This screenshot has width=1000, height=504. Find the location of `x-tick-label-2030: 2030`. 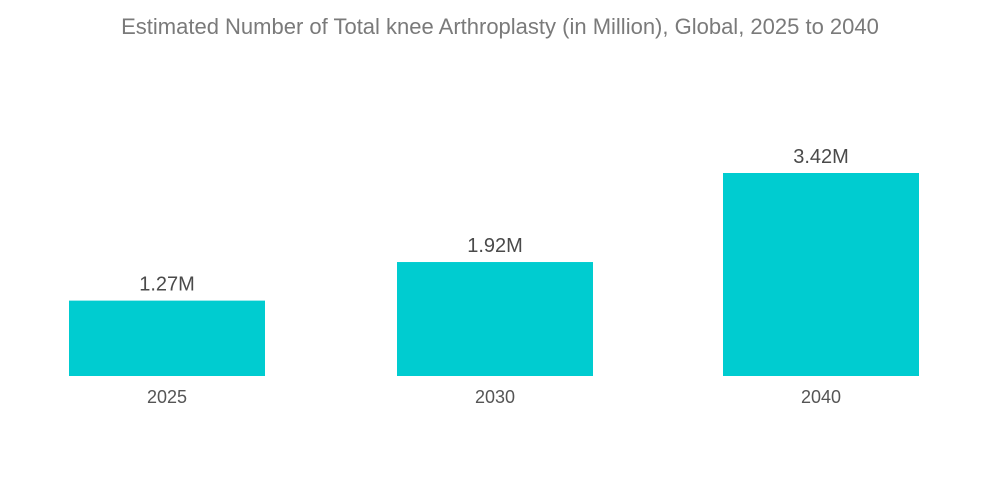

x-tick-label-2030: 2030 is located at coordinates (495, 397).